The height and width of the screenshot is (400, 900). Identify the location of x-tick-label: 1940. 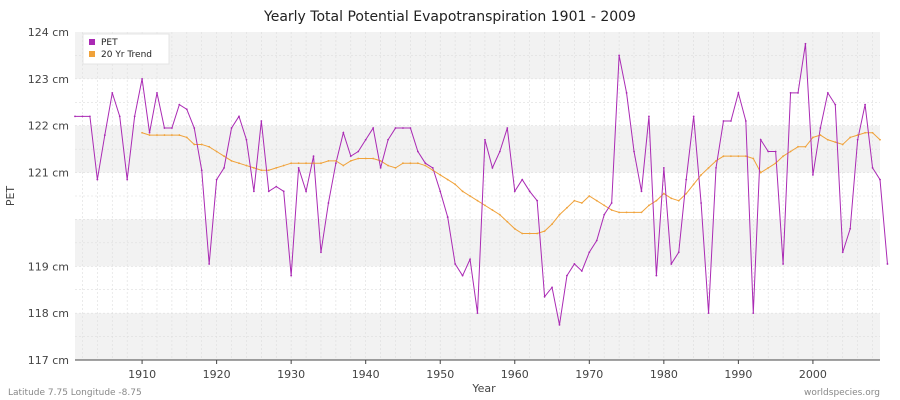
(366, 374).